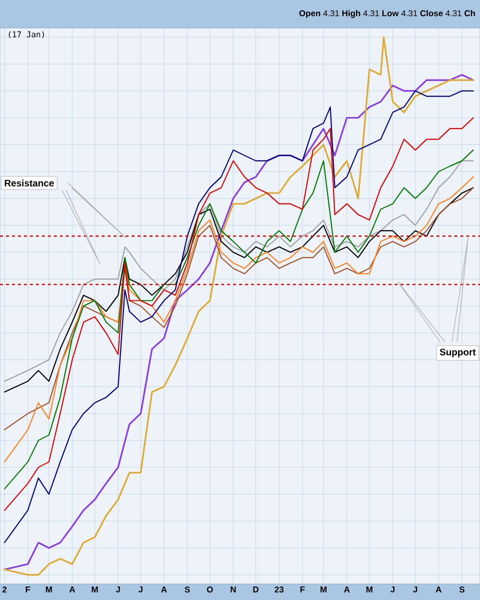 This screenshot has height=600, width=480. Describe the element at coordinates (387, 14) in the screenshot. I see `text: Open 4.31 High 4.31 Low 4.31 Close 4.31 Ch` at that location.